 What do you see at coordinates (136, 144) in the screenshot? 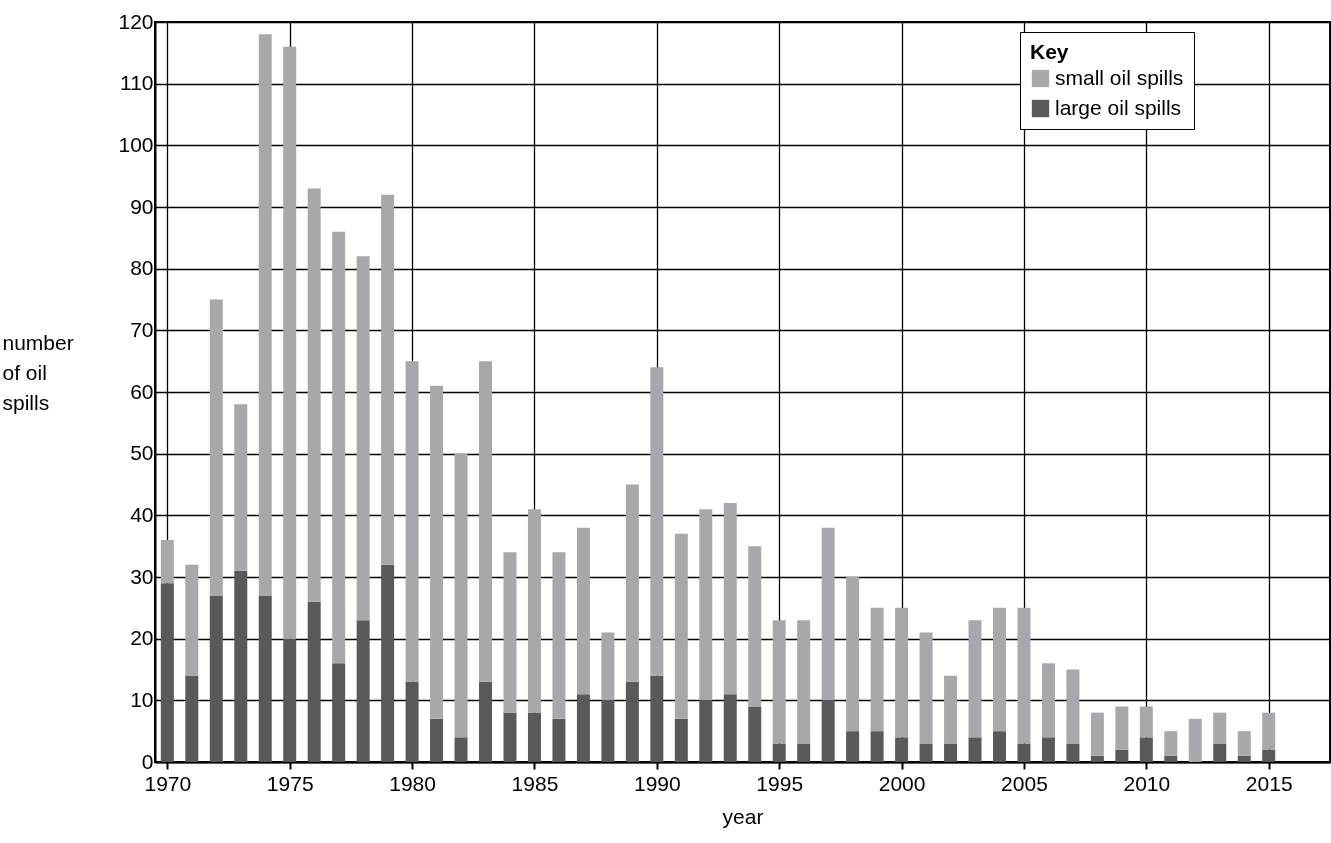
I see `y-tick-label: 100` at bounding box center [136, 144].